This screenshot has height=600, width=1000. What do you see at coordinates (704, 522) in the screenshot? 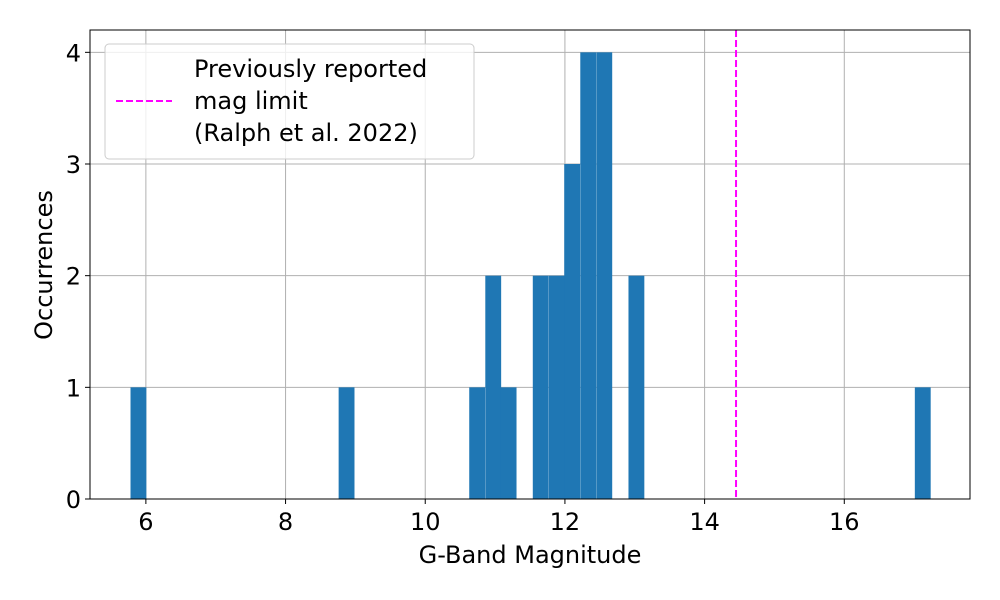
I see `x-tick-label: 14` at bounding box center [704, 522].